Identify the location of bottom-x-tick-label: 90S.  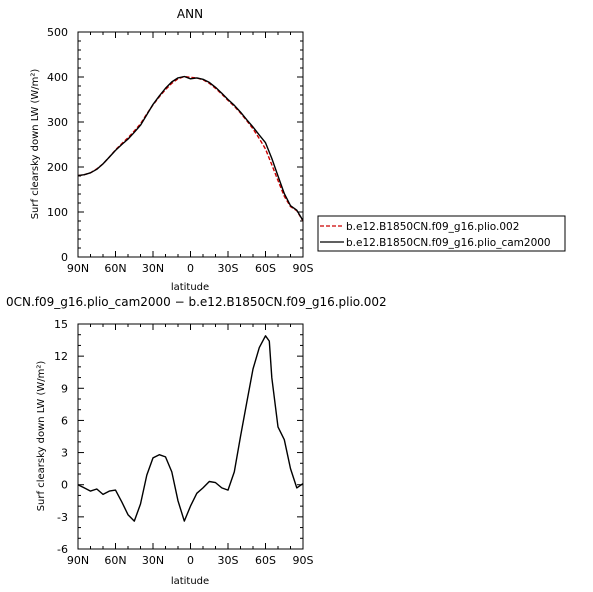
(303, 560).